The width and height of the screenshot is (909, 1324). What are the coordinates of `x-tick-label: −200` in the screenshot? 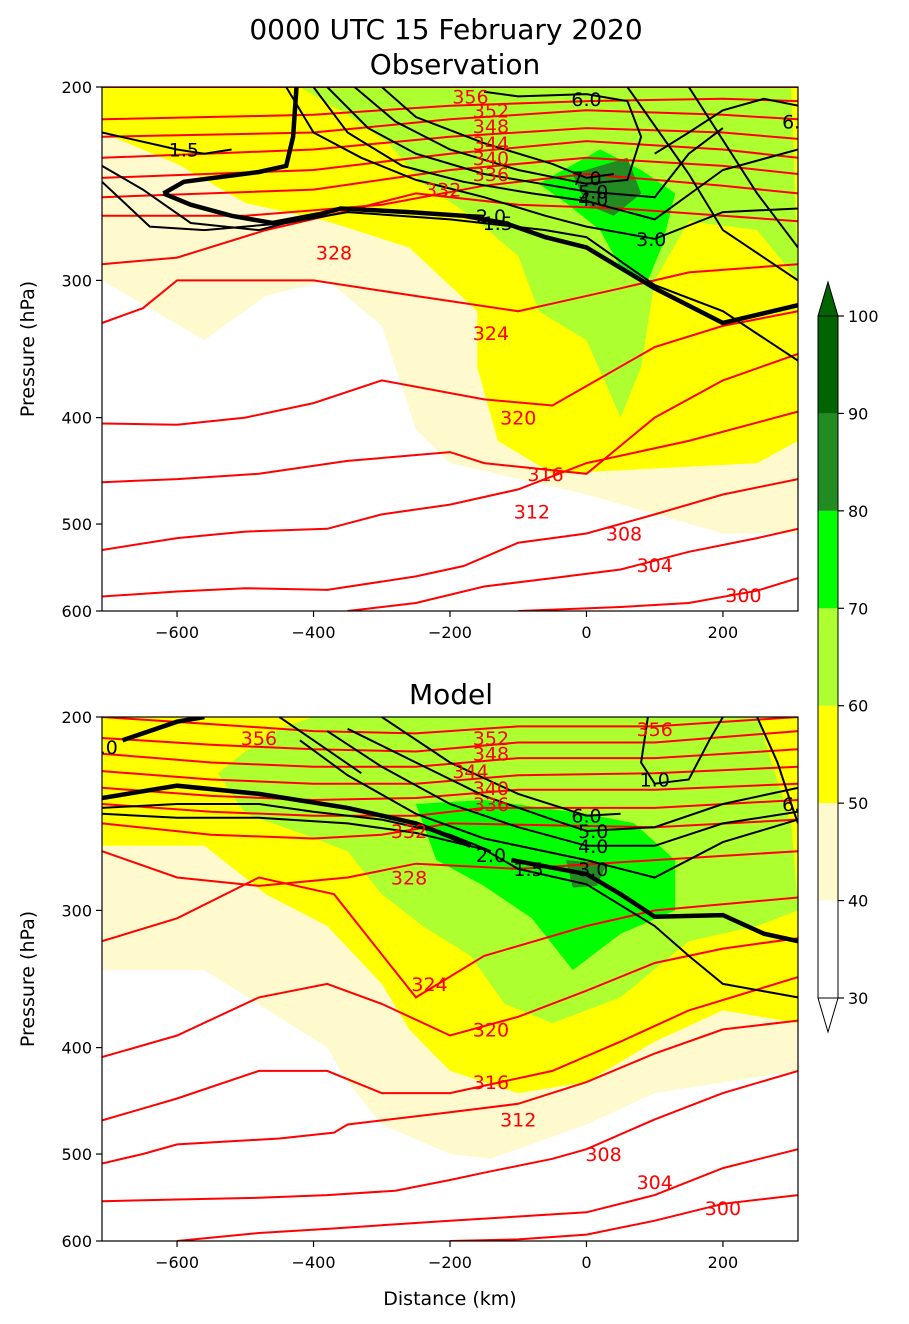 It's located at (450, 632).